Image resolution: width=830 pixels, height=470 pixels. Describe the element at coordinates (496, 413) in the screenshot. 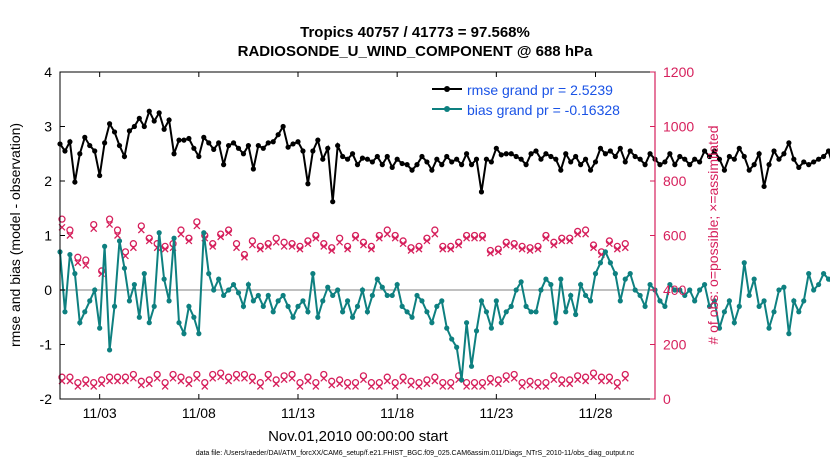

I see `x-tick-label: 11/23` at that location.